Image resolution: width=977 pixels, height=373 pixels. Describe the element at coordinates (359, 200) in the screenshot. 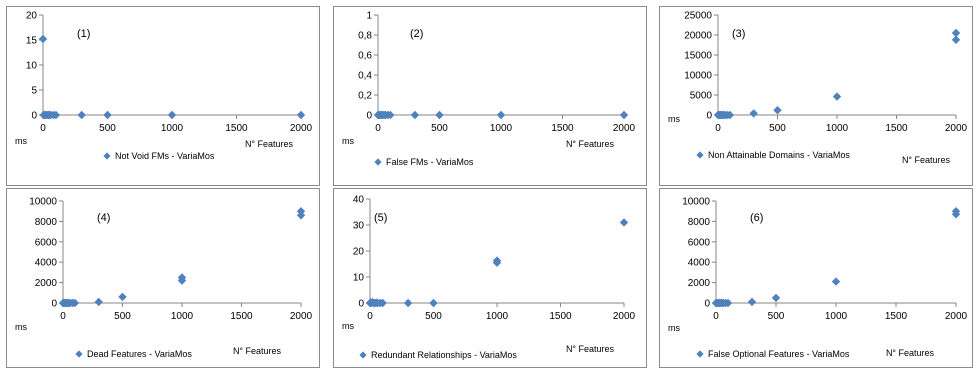

I see `y-tick-label: 40` at that location.